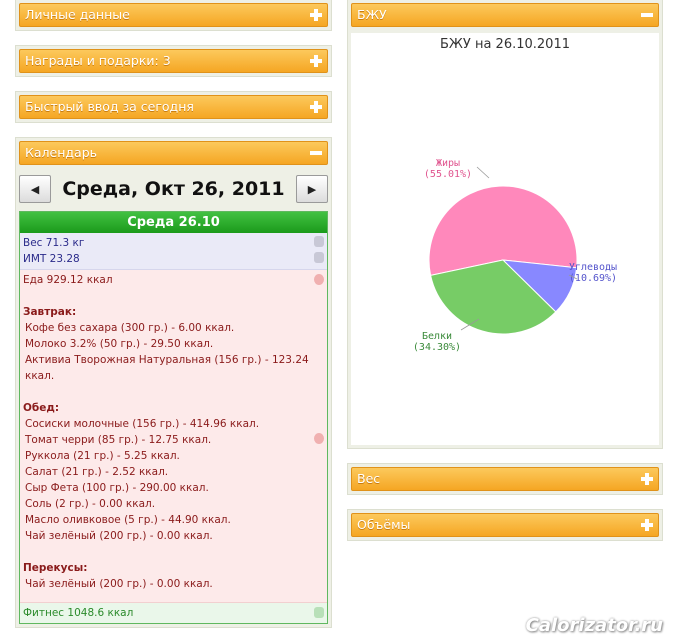 The image size is (685, 644). What do you see at coordinates (319, 612) in the screenshot?
I see `fitness-icon` at bounding box center [319, 612].